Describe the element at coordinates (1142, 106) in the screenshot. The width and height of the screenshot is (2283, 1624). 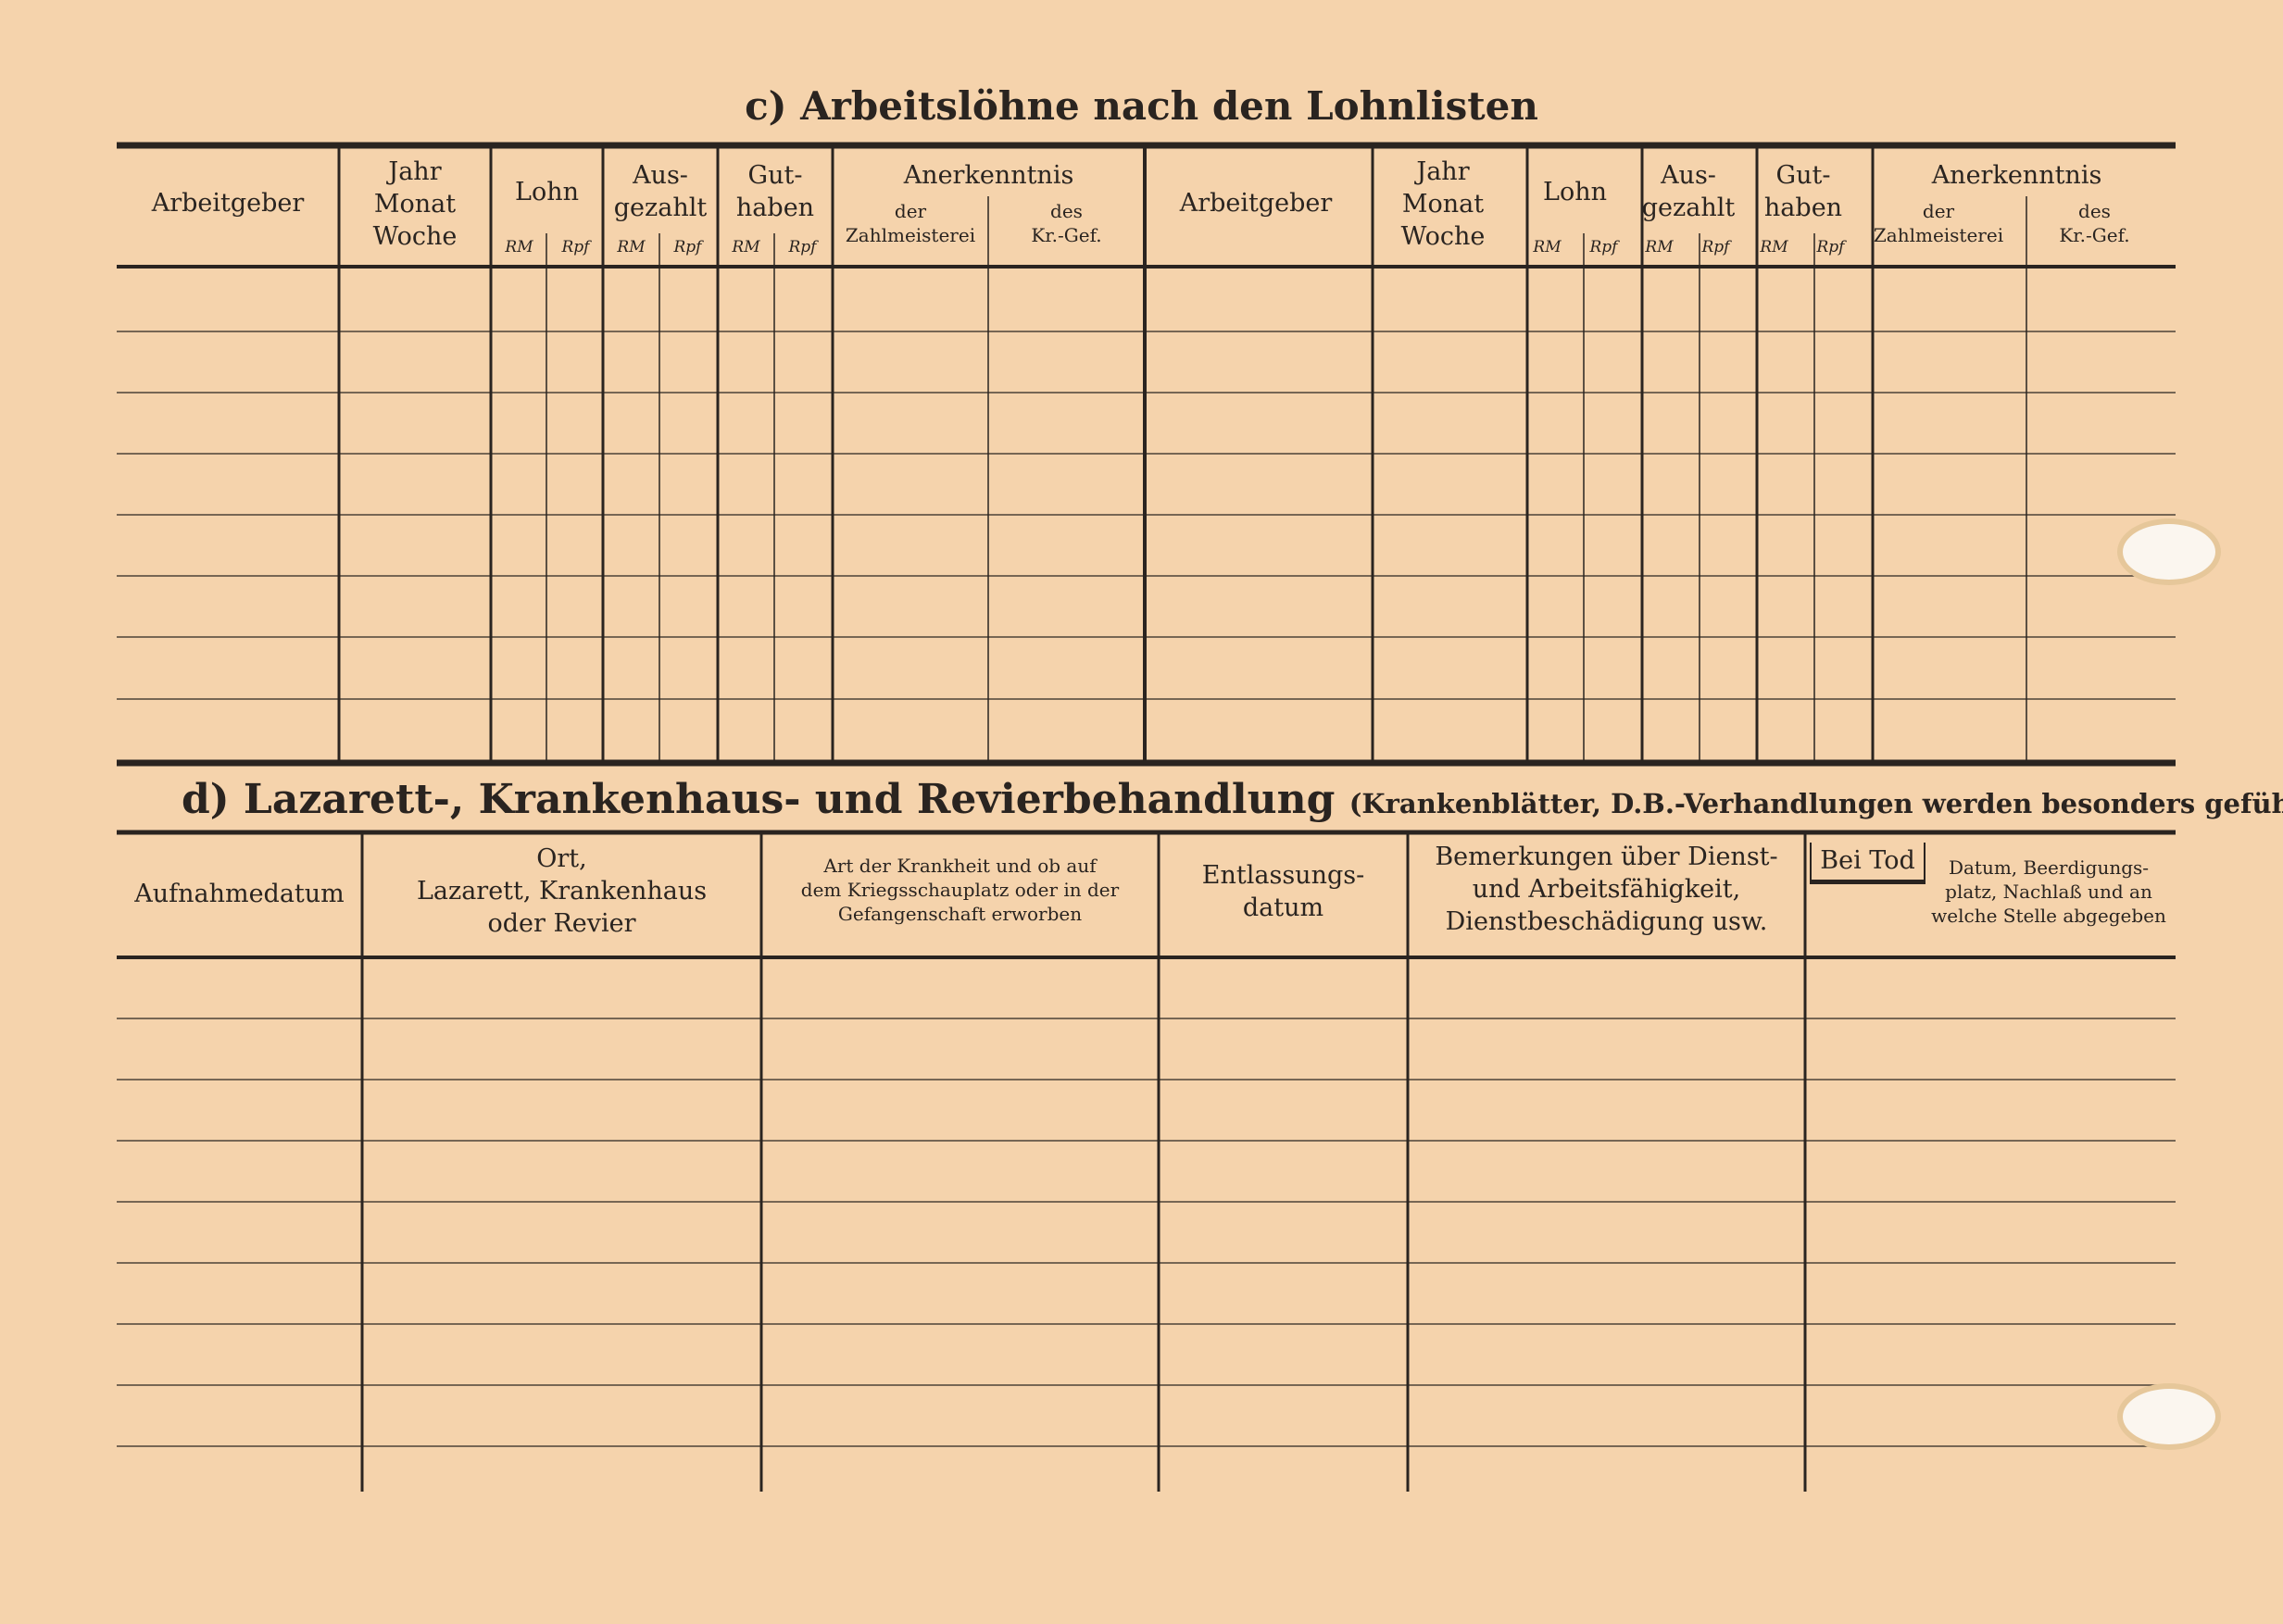
I see `section-c-title: c) Arbeitslöhne nach den Lohnlisten` at that location.